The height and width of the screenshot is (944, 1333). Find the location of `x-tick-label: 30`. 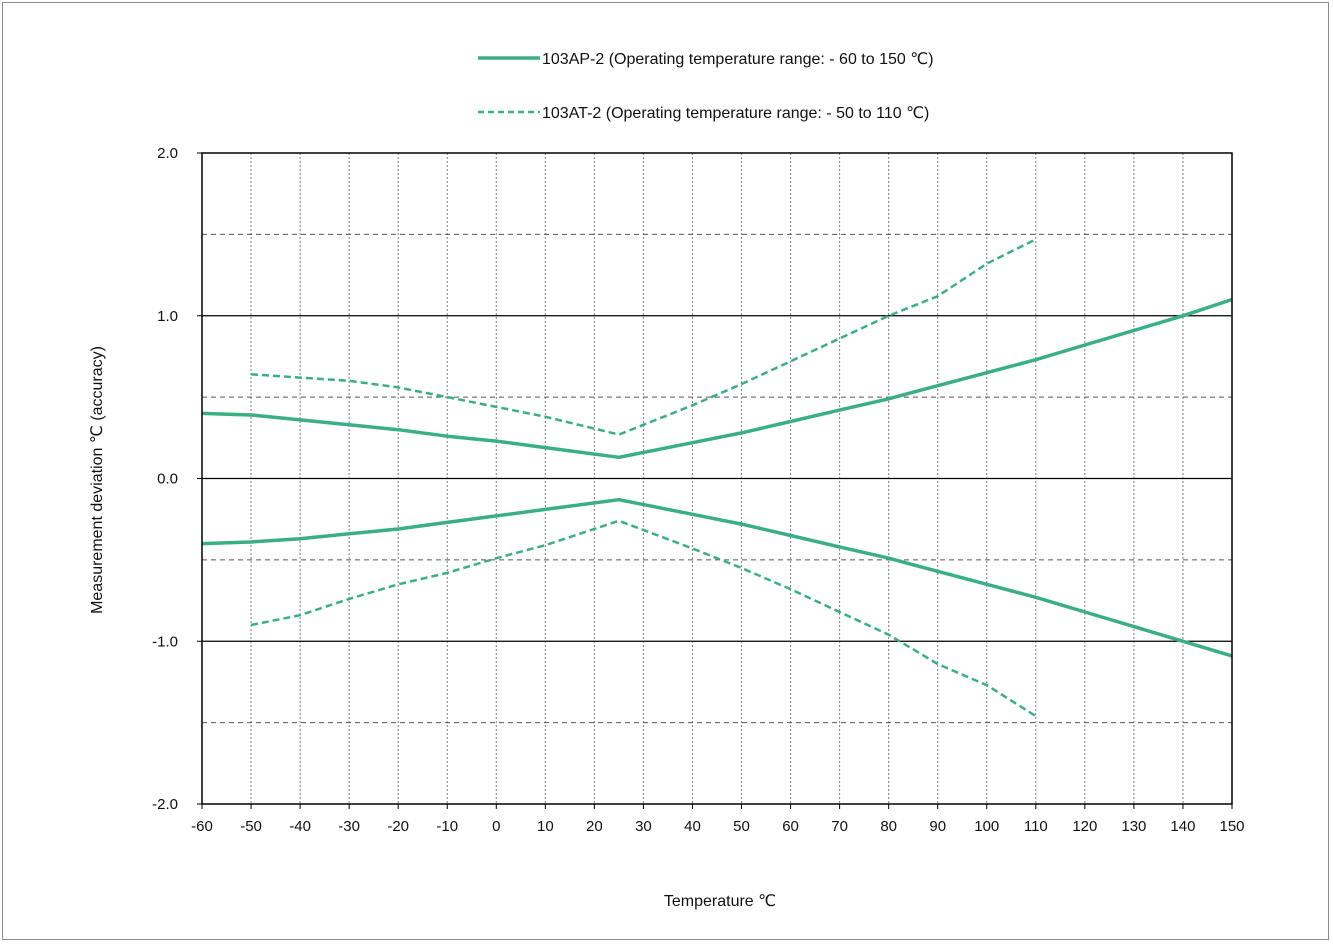

x-tick-label: 30 is located at coordinates (643, 826).